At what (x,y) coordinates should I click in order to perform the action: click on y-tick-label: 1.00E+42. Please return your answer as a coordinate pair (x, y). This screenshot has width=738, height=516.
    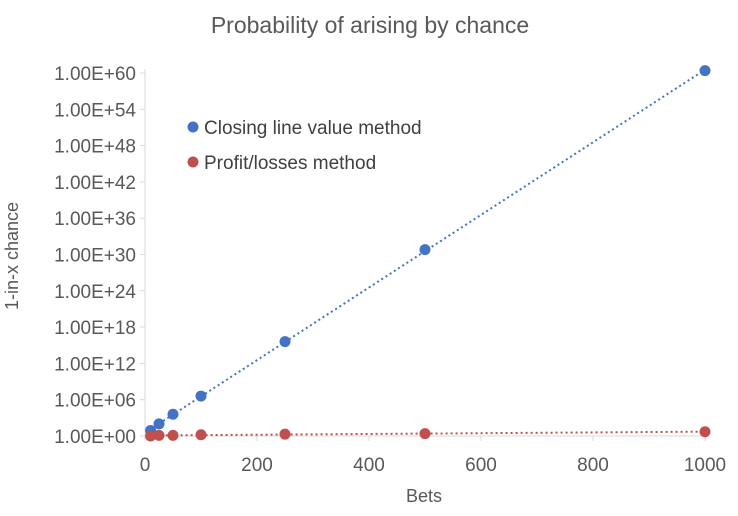
    Looking at the image, I should click on (95, 183).